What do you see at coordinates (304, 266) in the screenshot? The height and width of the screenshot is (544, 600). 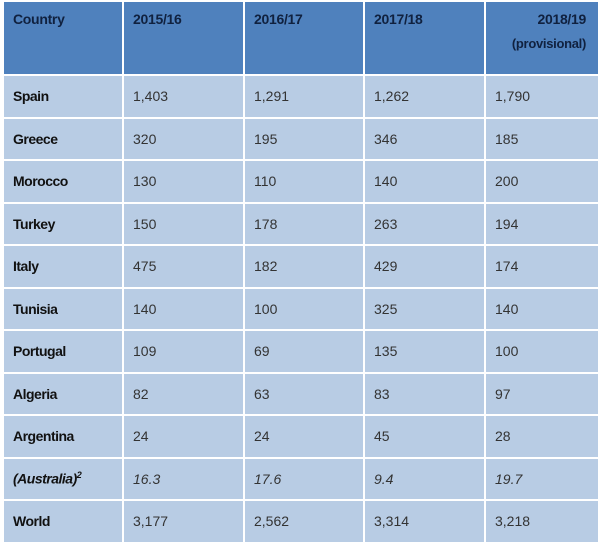 I see `value-cell: 182` at bounding box center [304, 266].